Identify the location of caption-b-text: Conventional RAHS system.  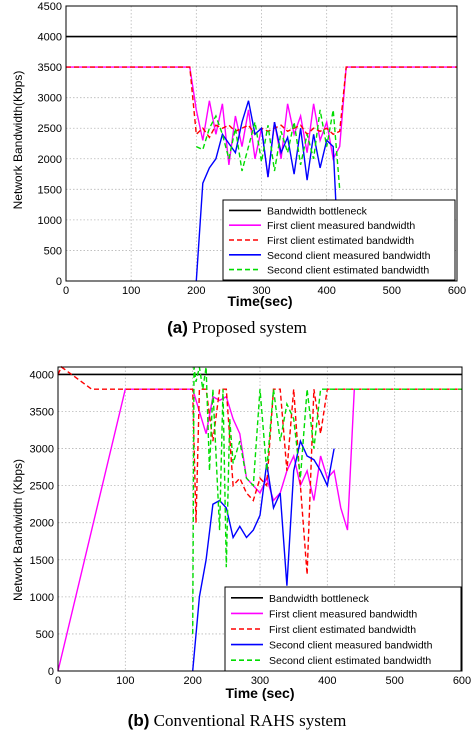
(250, 720).